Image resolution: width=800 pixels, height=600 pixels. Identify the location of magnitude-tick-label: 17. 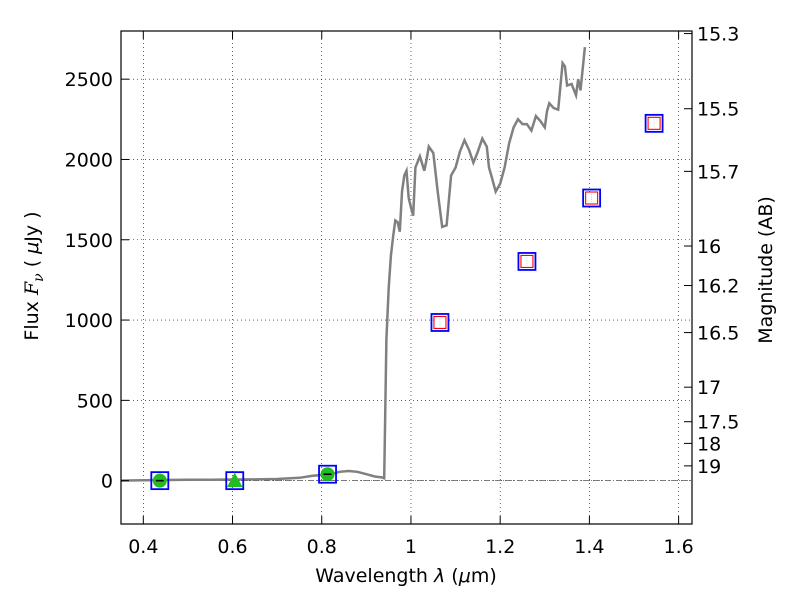
(709, 388).